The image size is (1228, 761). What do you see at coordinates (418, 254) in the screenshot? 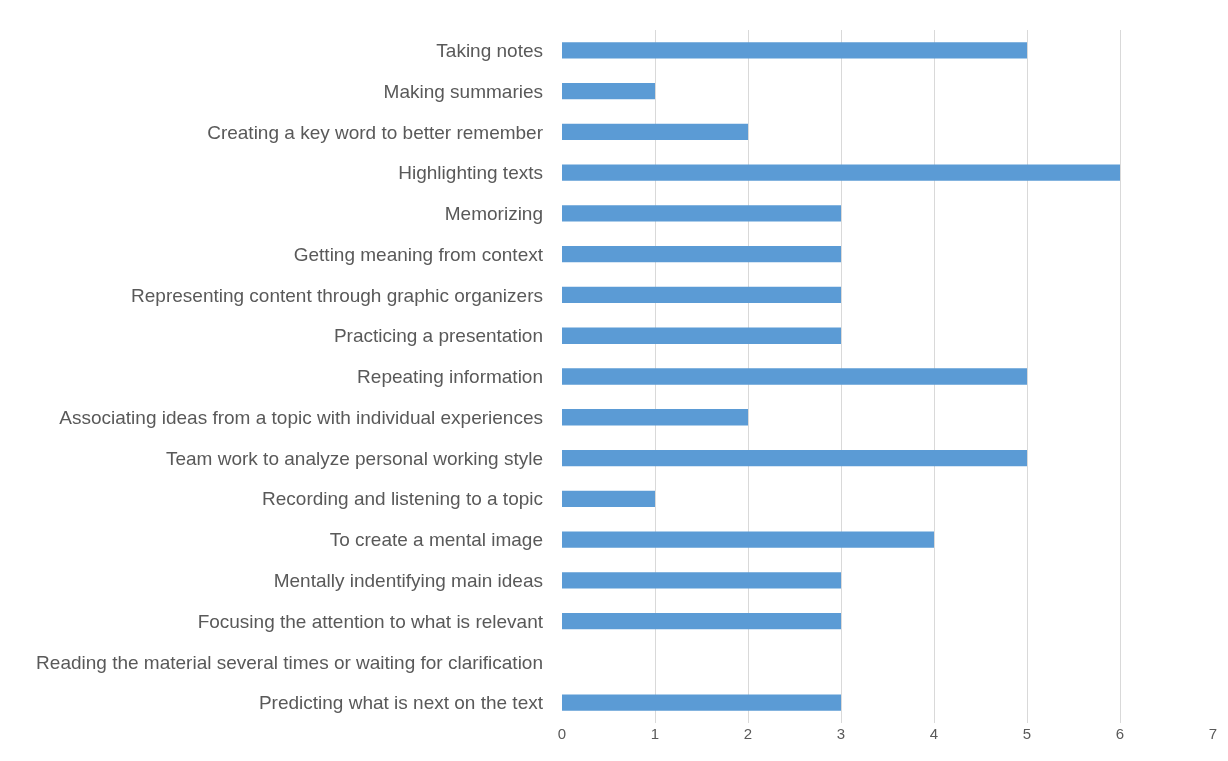
I see `y-tick-label: Getting meaning from context` at bounding box center [418, 254].